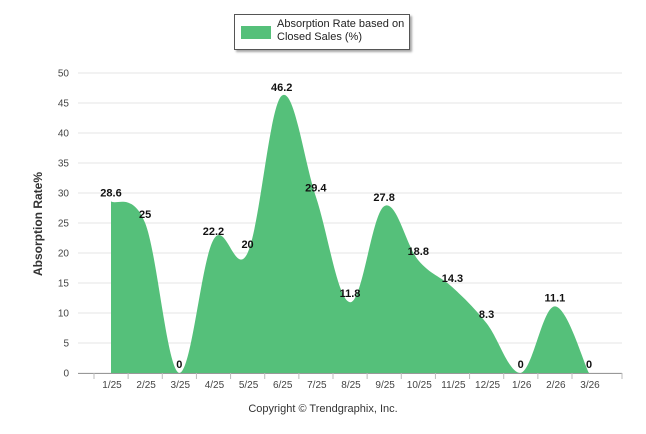 The image size is (646, 434). Describe the element at coordinates (418, 252) in the screenshot. I see `data-label: 18.8` at that location.